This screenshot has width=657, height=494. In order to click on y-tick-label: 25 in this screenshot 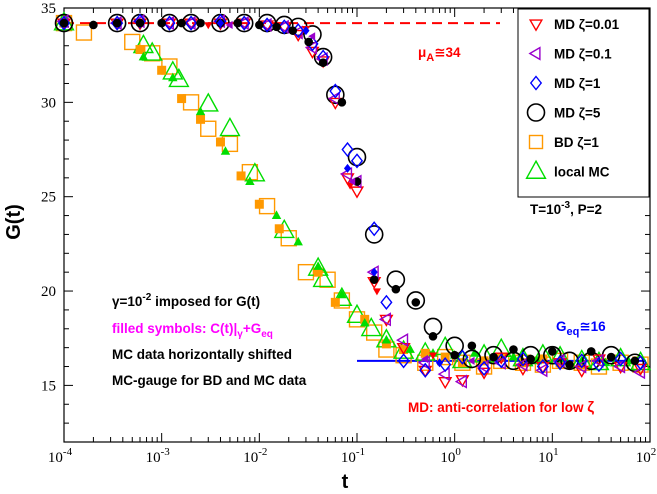, I will do `click(48, 198)`.